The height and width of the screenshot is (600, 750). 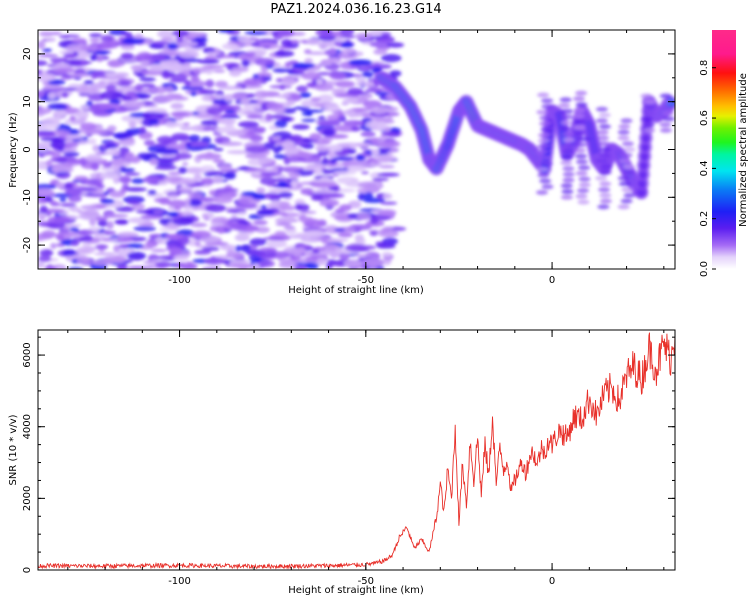 I want to click on spectrogram-xlabel: Height of straight line (km), so click(x=356, y=290).